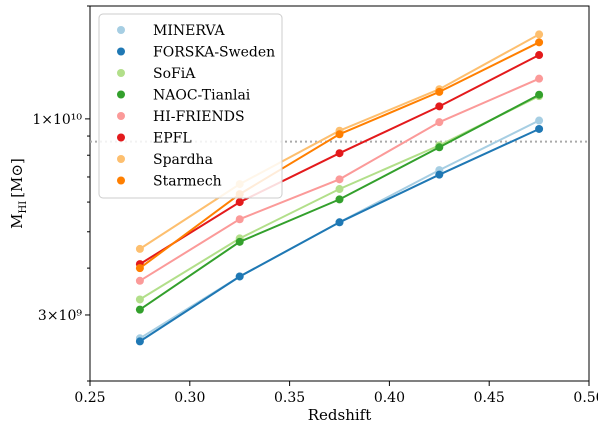  I want to click on legend-item: FORSKA-Sweden, so click(196, 53).